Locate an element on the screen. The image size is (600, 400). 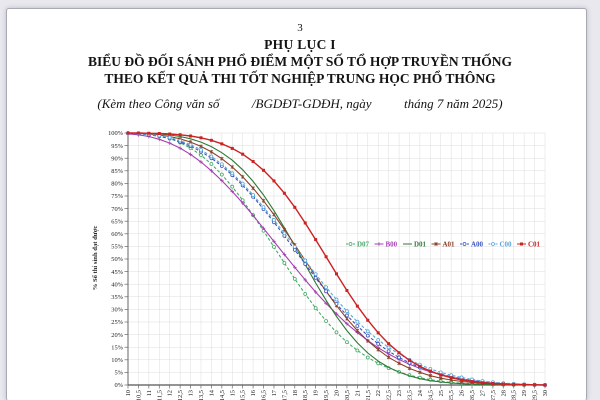
x-tick-label: 15,5 is located at coordinates (243, 395).